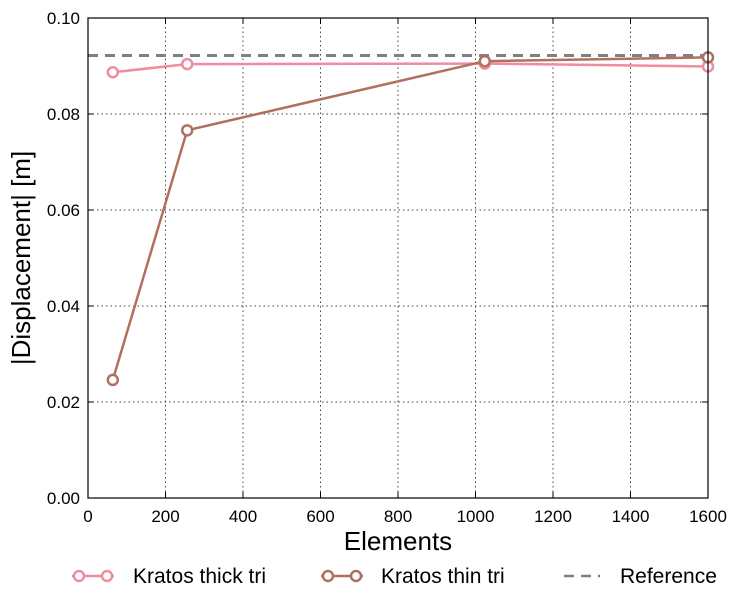 Image resolution: width=741 pixels, height=605 pixels. What do you see at coordinates (443, 576) in the screenshot?
I see `legend-label-thin: Kratos thin tri` at bounding box center [443, 576].